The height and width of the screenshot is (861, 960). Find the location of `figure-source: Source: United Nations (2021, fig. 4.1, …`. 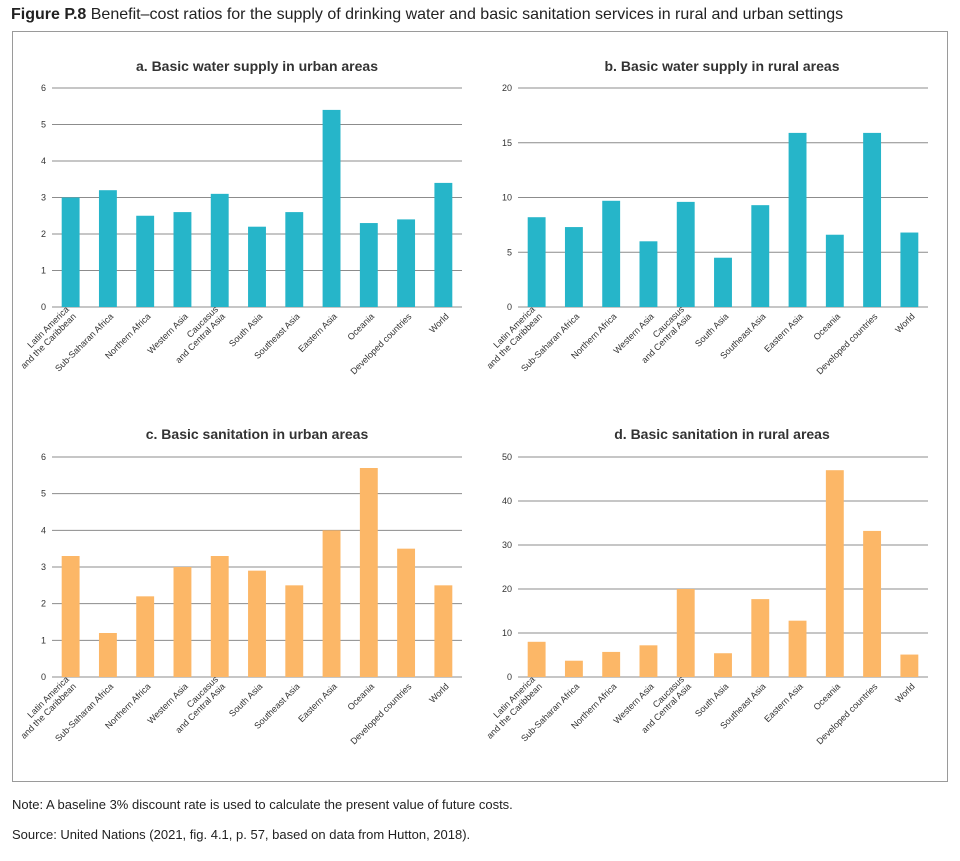

figure-source: Source: United Nations (2021, fig. 4.1, … is located at coordinates (241, 834).